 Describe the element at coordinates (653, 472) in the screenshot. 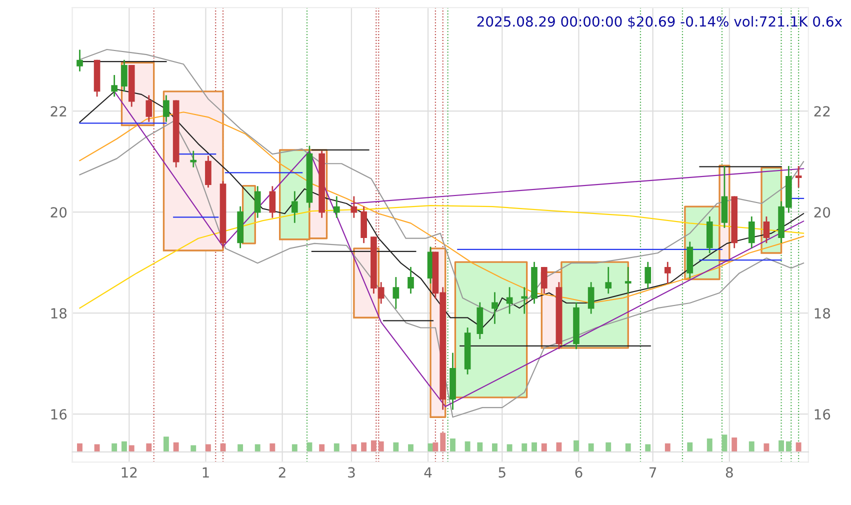

I see `x-tick-label: 7` at that location.